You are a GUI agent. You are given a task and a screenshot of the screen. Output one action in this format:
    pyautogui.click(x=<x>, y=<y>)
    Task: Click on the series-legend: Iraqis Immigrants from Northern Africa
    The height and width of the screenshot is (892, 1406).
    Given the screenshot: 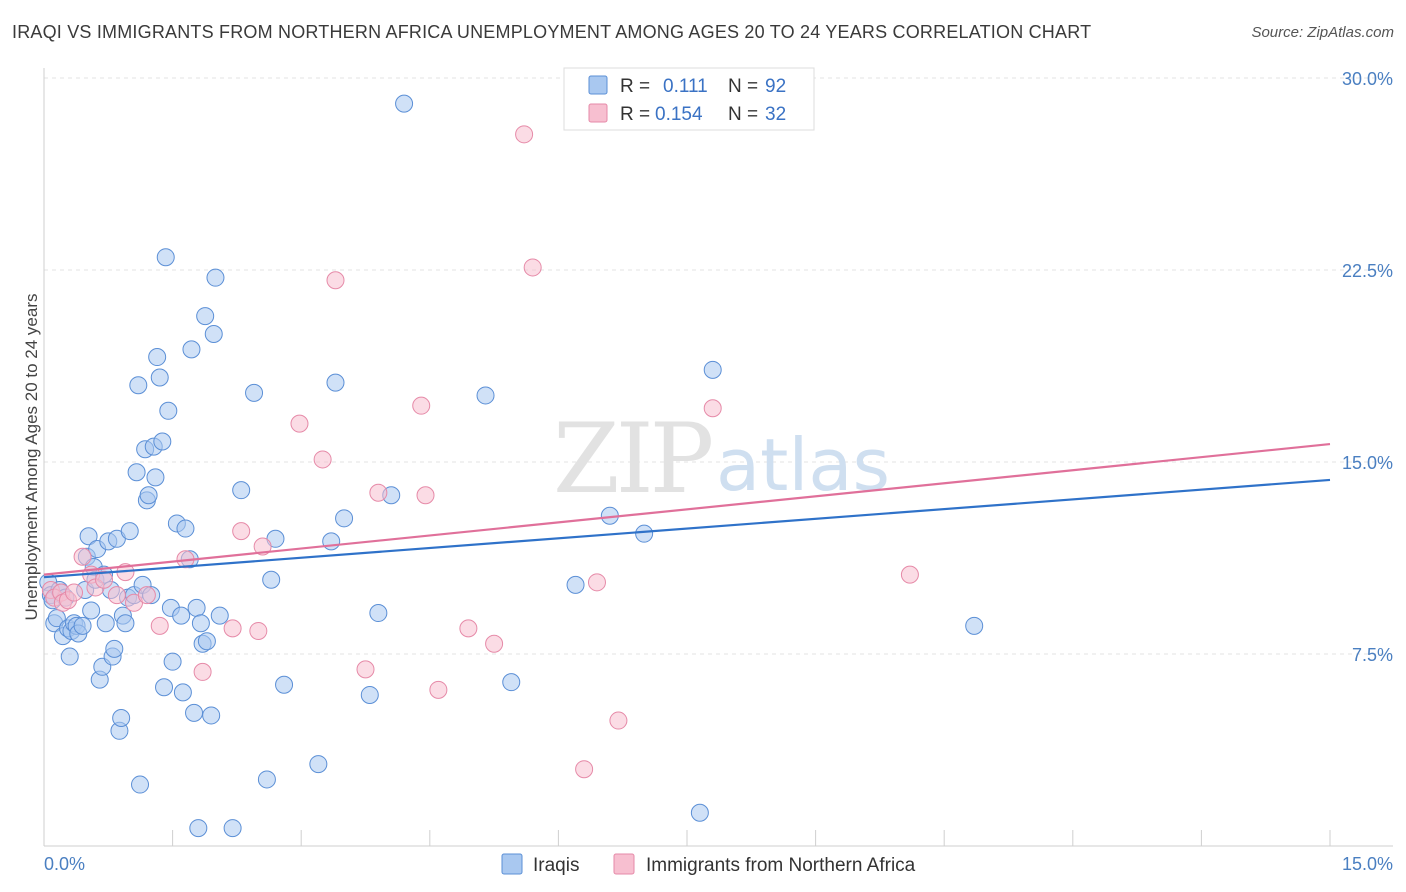 What is the action you would take?
    pyautogui.click(x=708, y=864)
    